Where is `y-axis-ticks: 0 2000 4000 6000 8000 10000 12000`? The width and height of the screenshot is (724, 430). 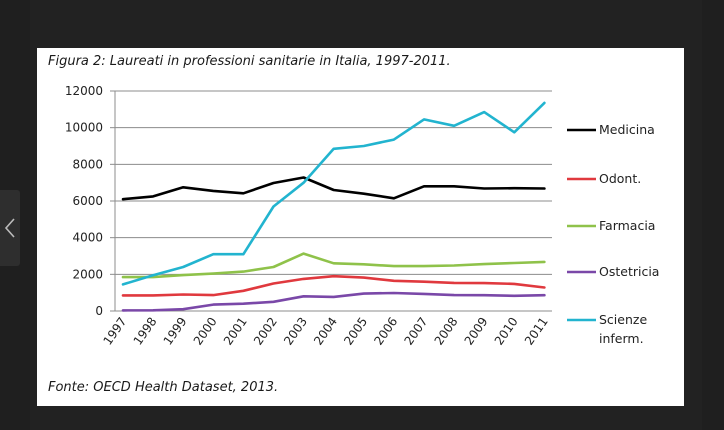 y-axis-ticks: 0 2000 4000 6000 8000 10000 12000 is located at coordinates (84, 201).